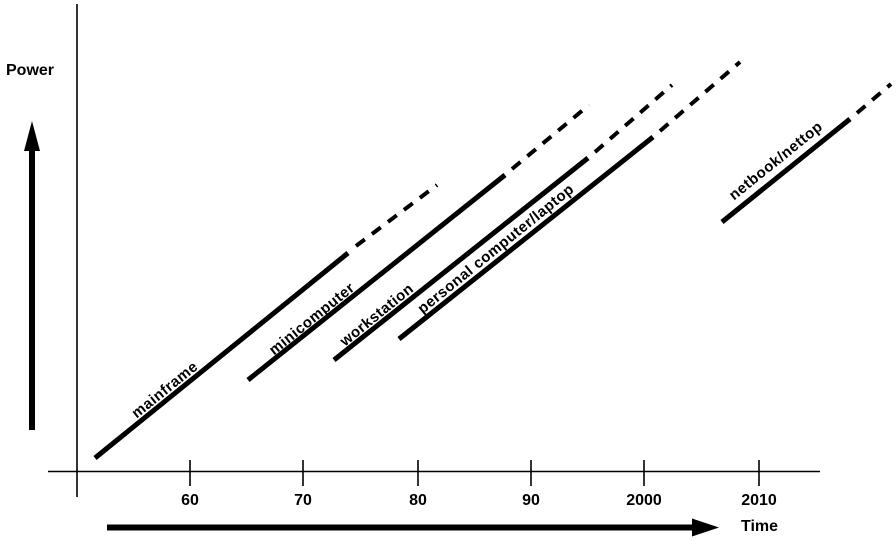 The height and width of the screenshot is (541, 896). Describe the element at coordinates (461, 259) in the screenshot. I see `series-line-solid-workstation` at that location.